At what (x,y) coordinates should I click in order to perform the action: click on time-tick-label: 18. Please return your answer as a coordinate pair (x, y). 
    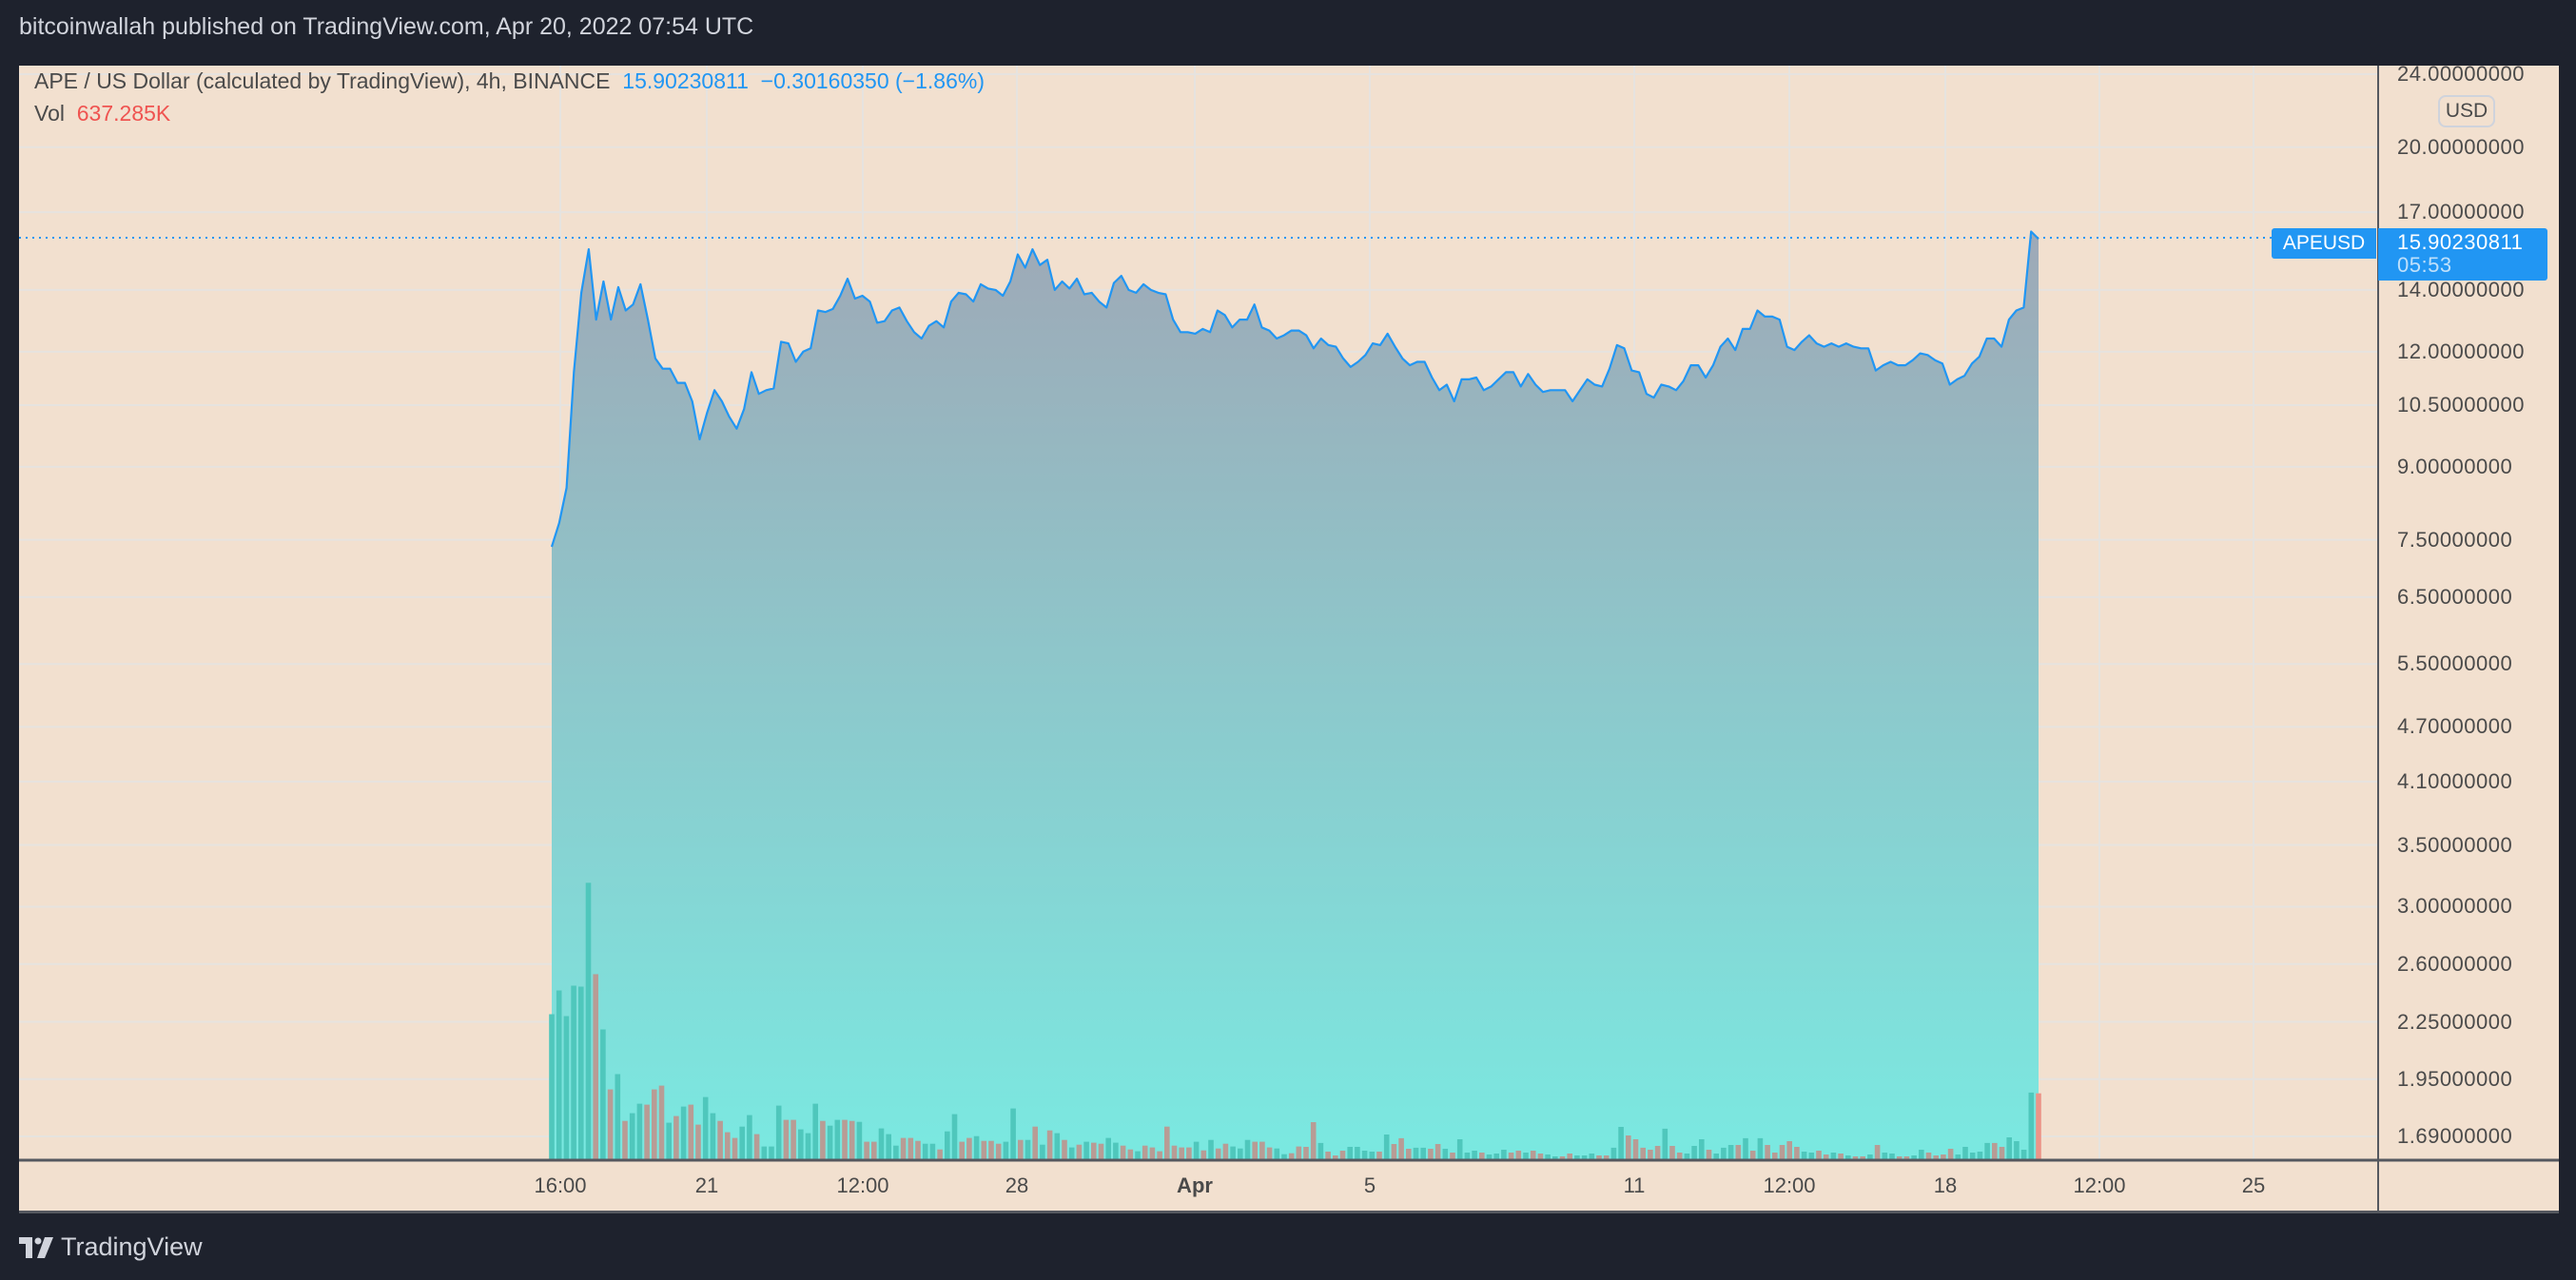
    Looking at the image, I should click on (1946, 1185).